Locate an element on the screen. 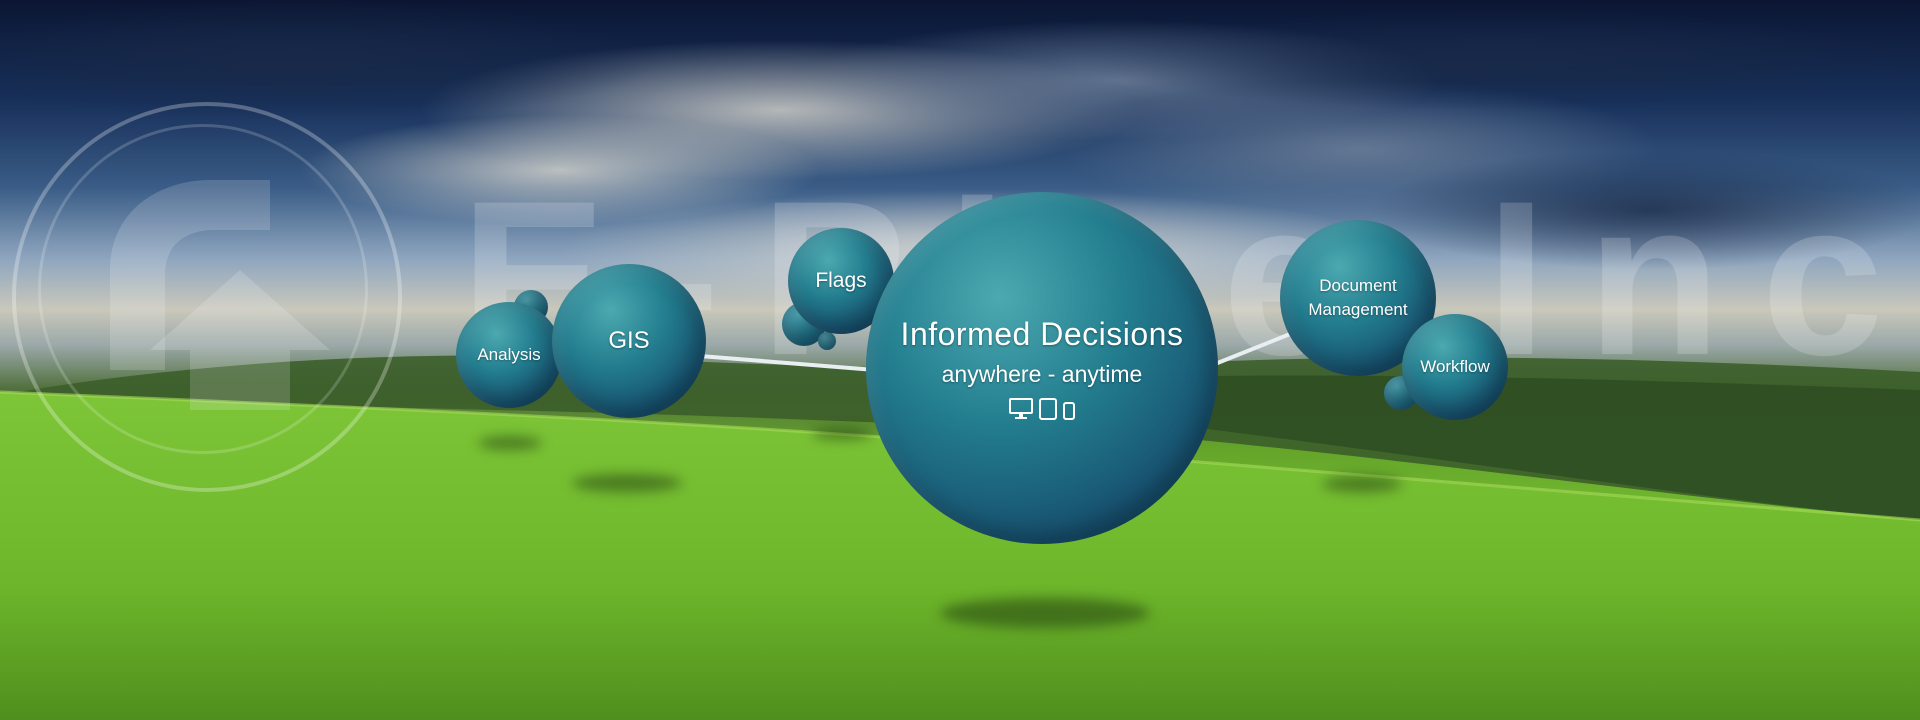  phone-icon is located at coordinates (1069, 411).